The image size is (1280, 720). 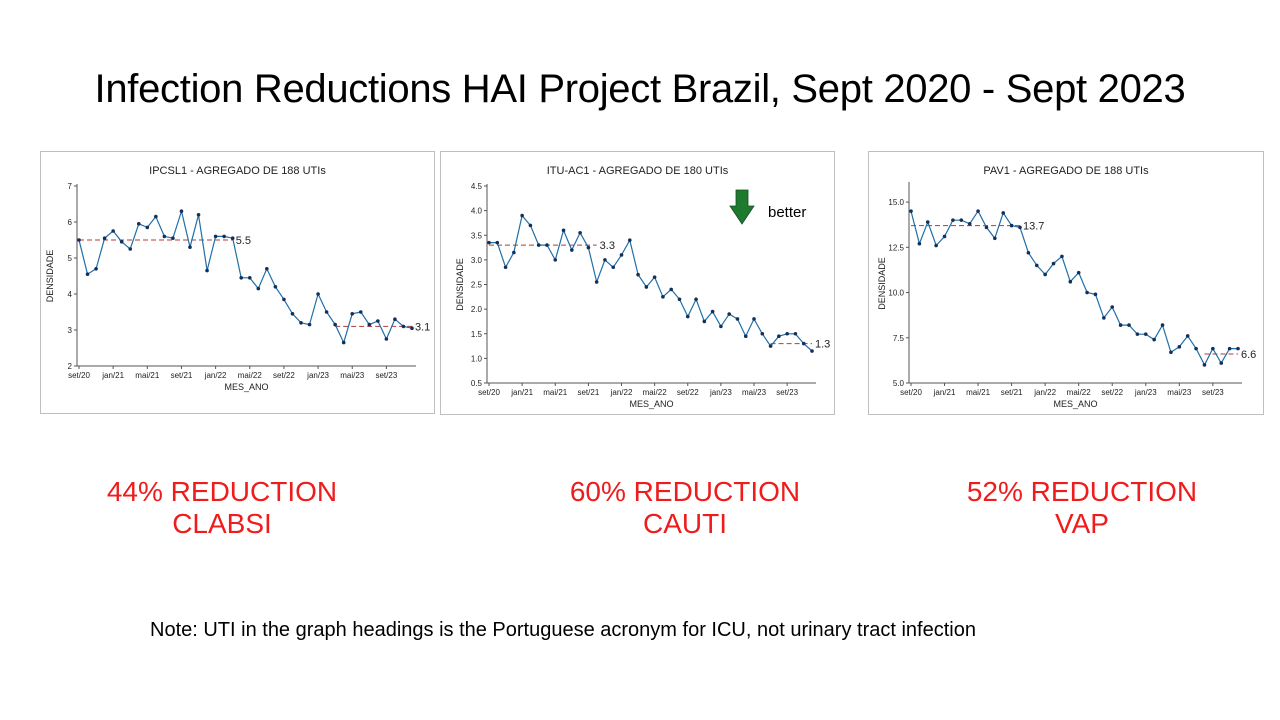 What do you see at coordinates (477, 358) in the screenshot?
I see `y-tick-label: 1.0` at bounding box center [477, 358].